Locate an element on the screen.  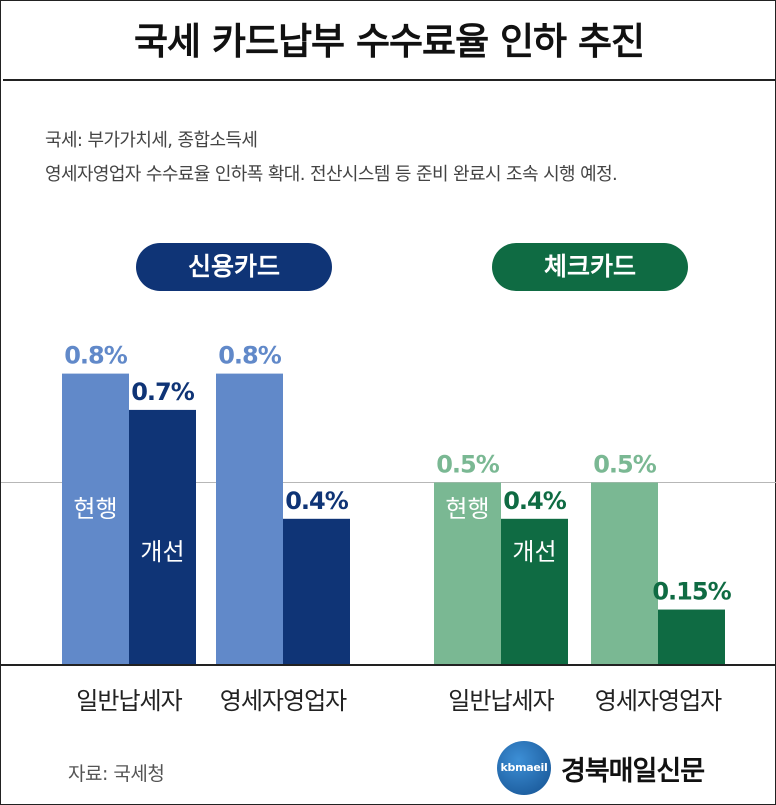
title-divider is located at coordinates (389, 80).